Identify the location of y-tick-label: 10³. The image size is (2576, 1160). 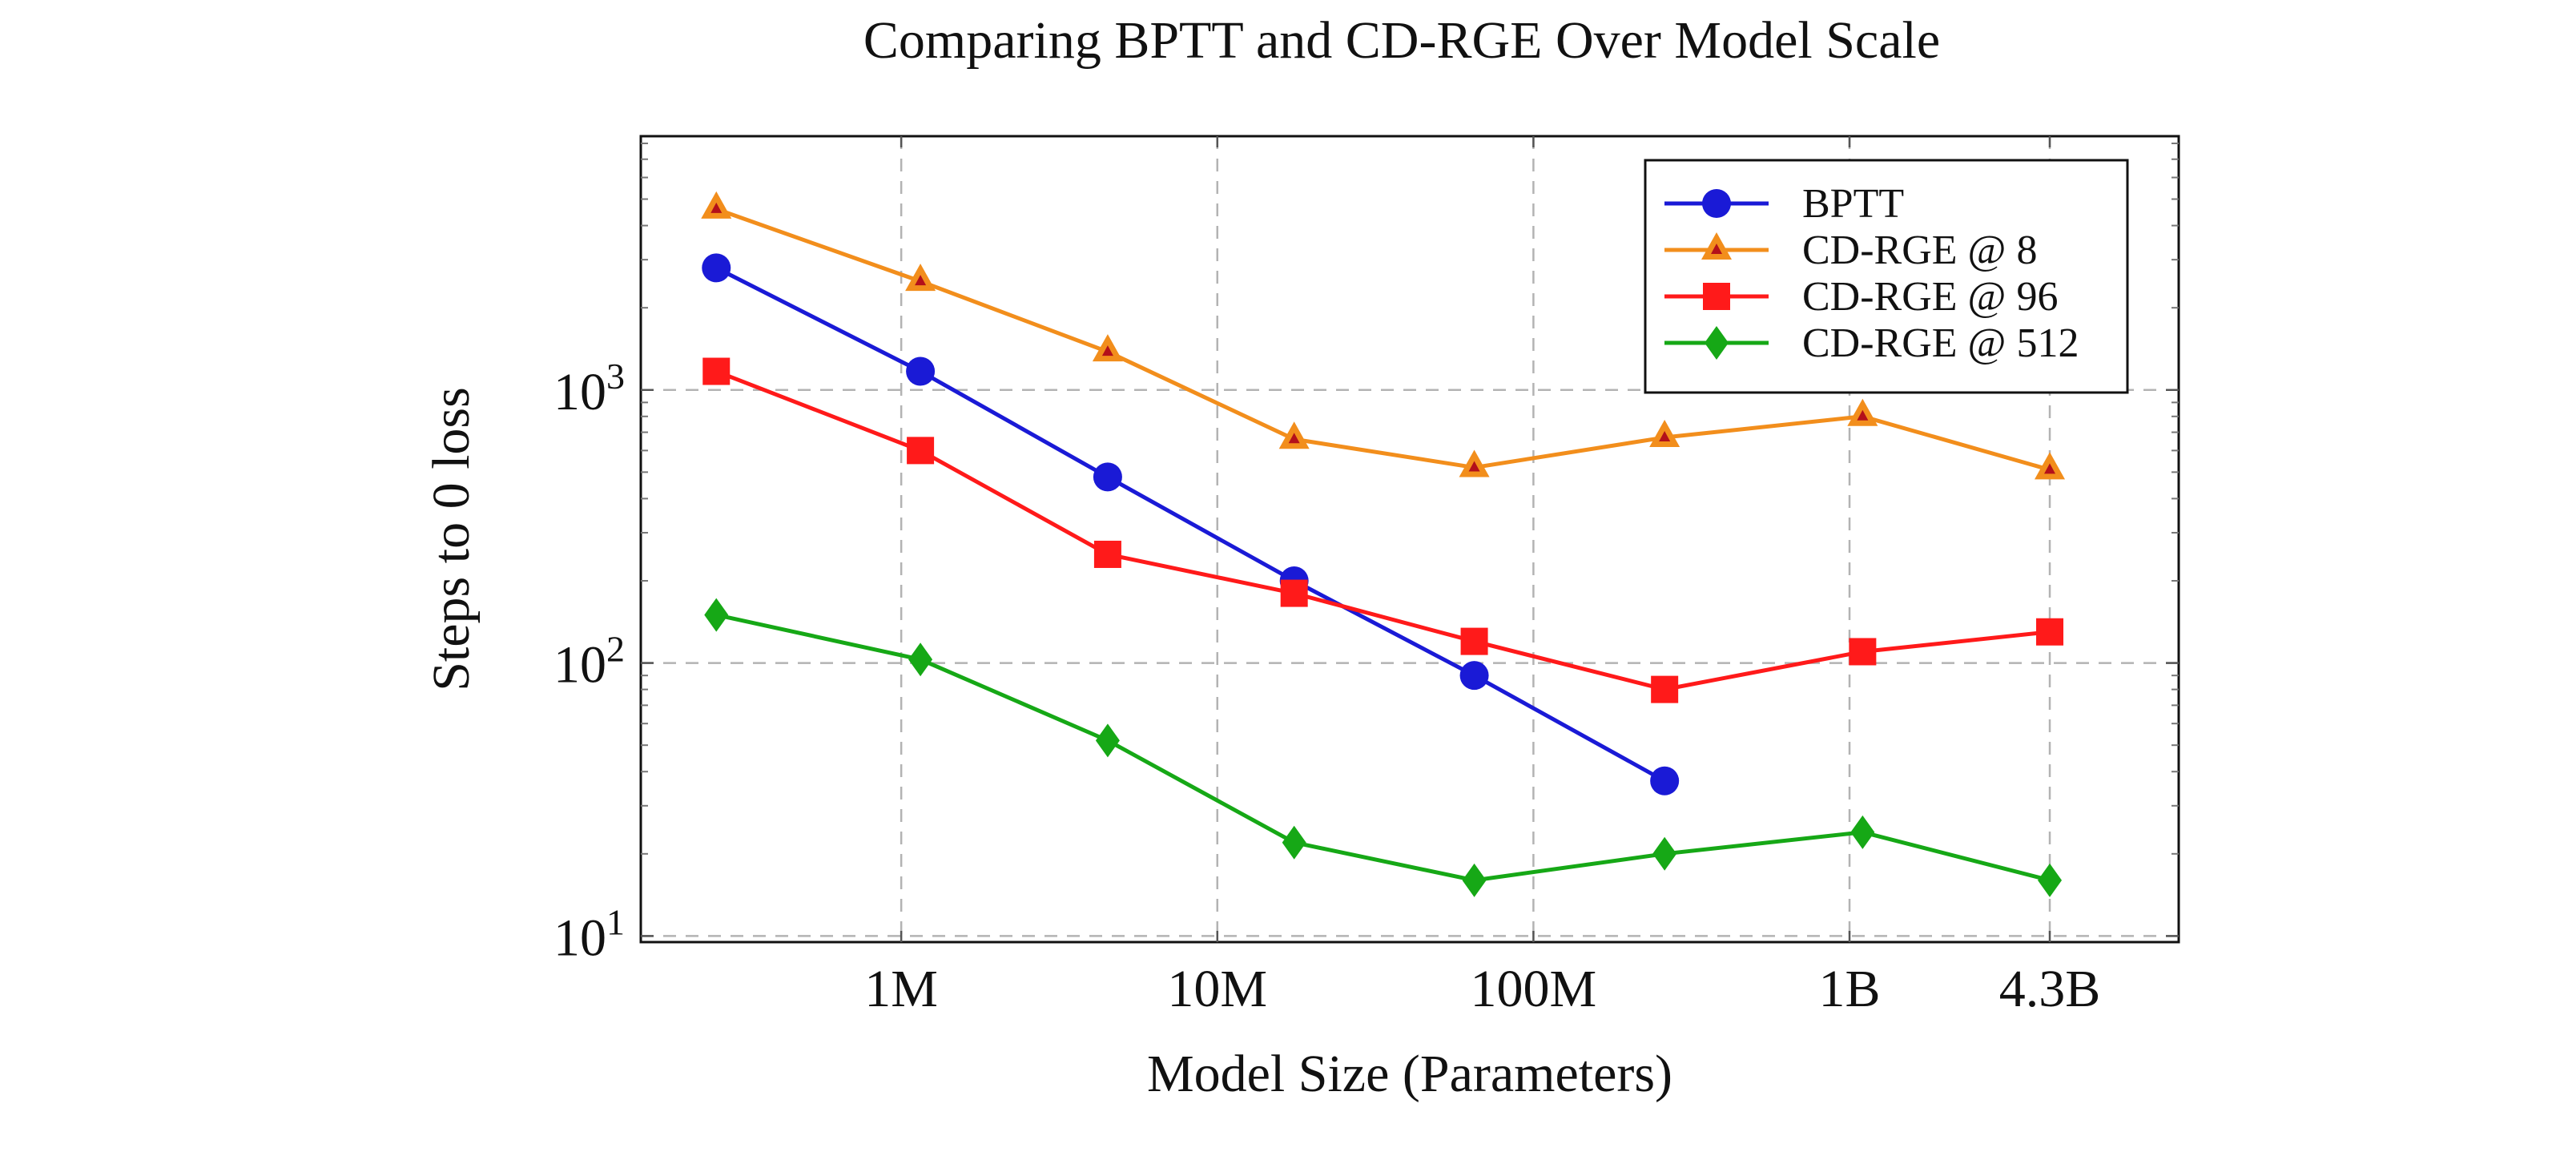
(589, 388).